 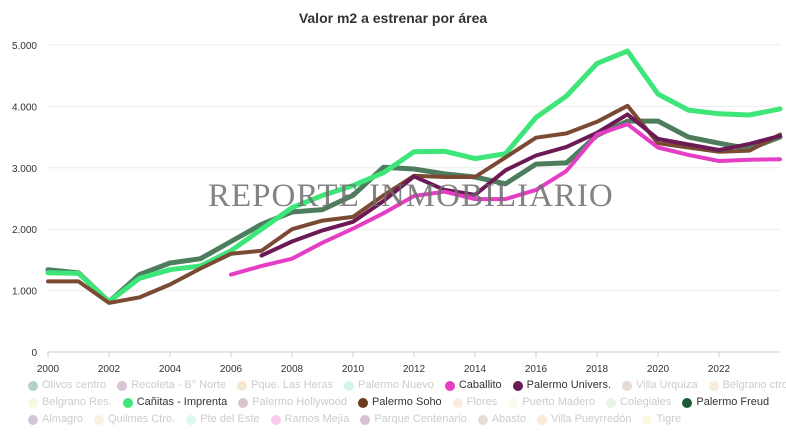 I want to click on legend-item: Villa Pueyrredón, so click(x=584, y=419).